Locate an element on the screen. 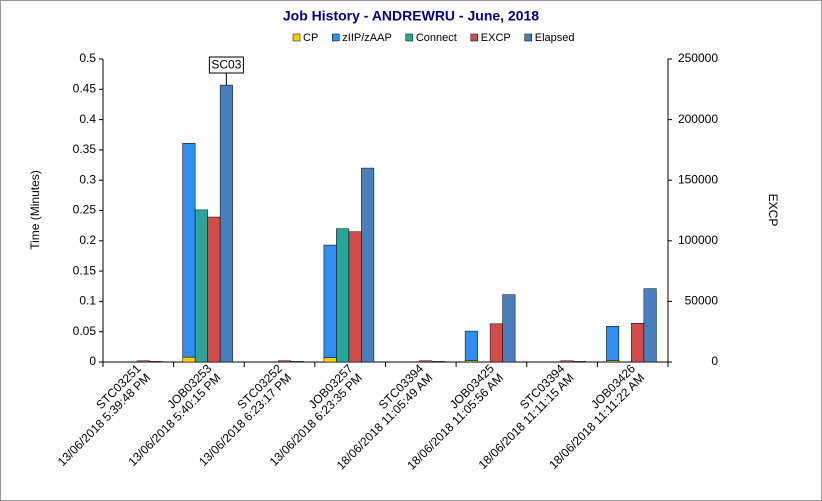  annotation: SC03 is located at coordinates (226, 65).